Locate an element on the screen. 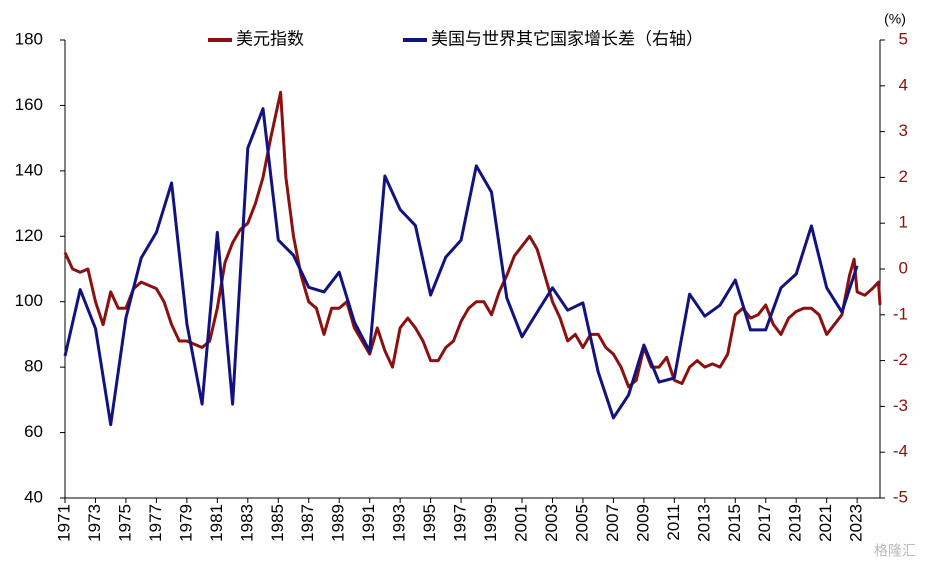 Image resolution: width=935 pixels, height=569 pixels. y2-tick-label: -2 is located at coordinates (900, 359).